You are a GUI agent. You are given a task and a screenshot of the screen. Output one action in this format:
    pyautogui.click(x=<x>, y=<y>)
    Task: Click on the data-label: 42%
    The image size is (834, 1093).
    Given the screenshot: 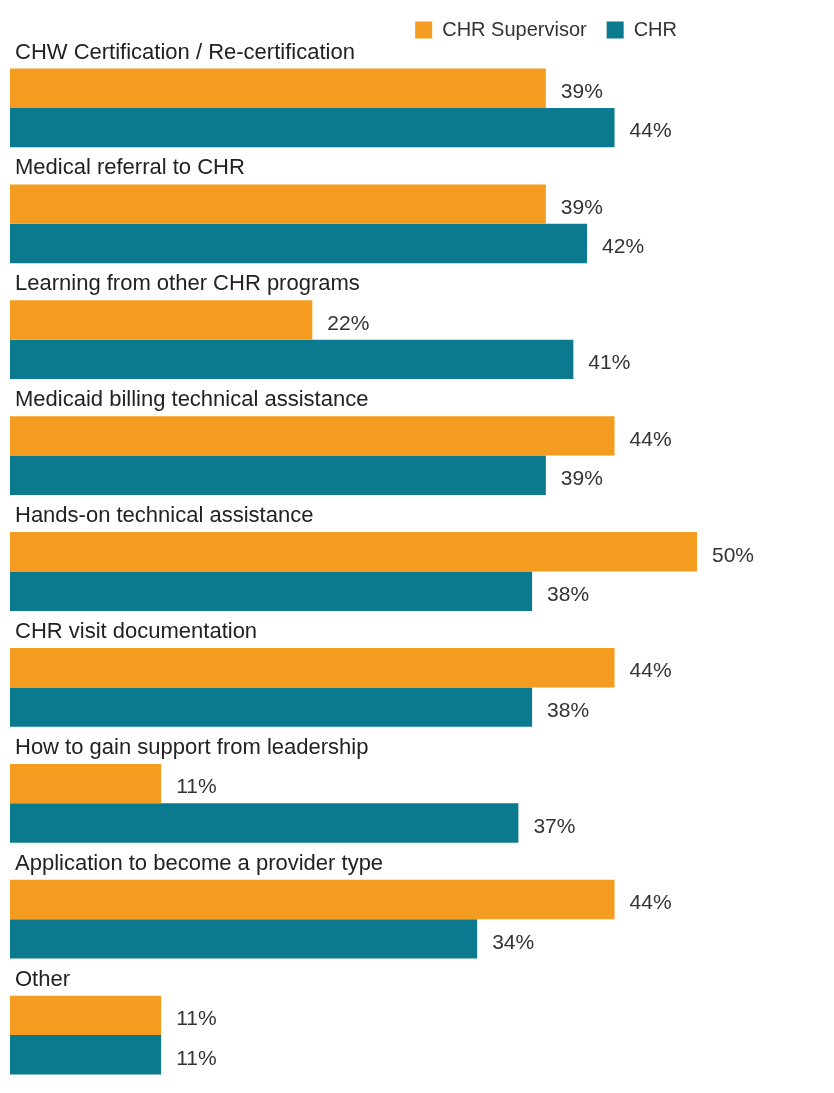 What is the action you would take?
    pyautogui.click(x=623, y=246)
    